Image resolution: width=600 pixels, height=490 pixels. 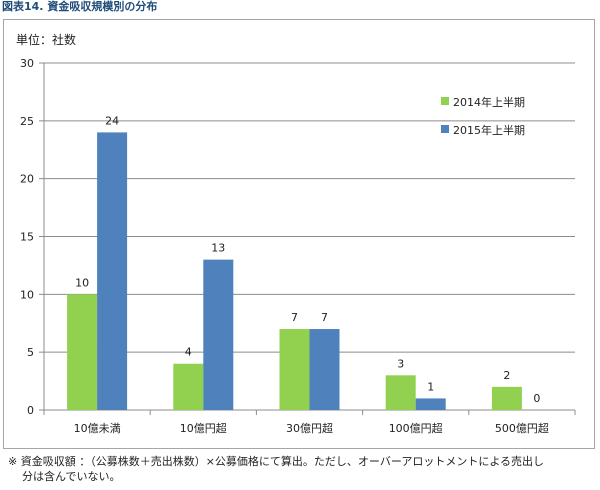 I want to click on legend-label: 2015年上半期, so click(x=489, y=130).